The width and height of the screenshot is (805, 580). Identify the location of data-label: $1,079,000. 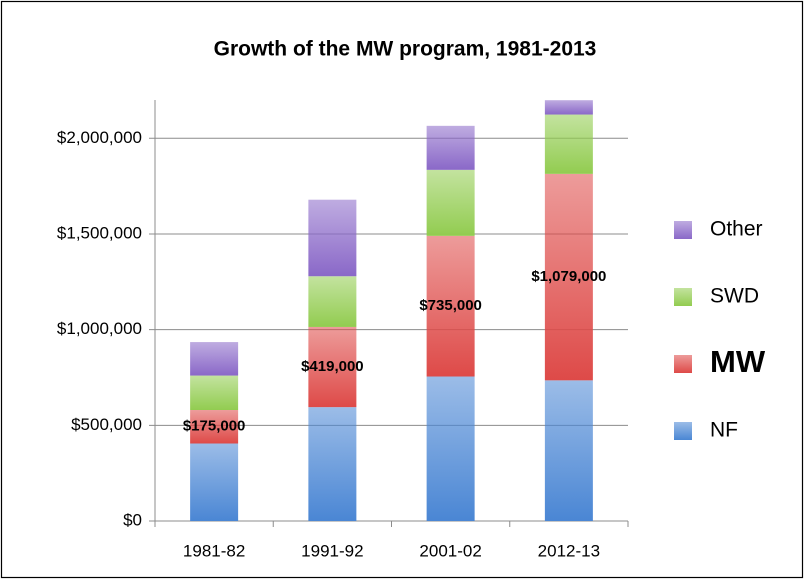
(568, 276).